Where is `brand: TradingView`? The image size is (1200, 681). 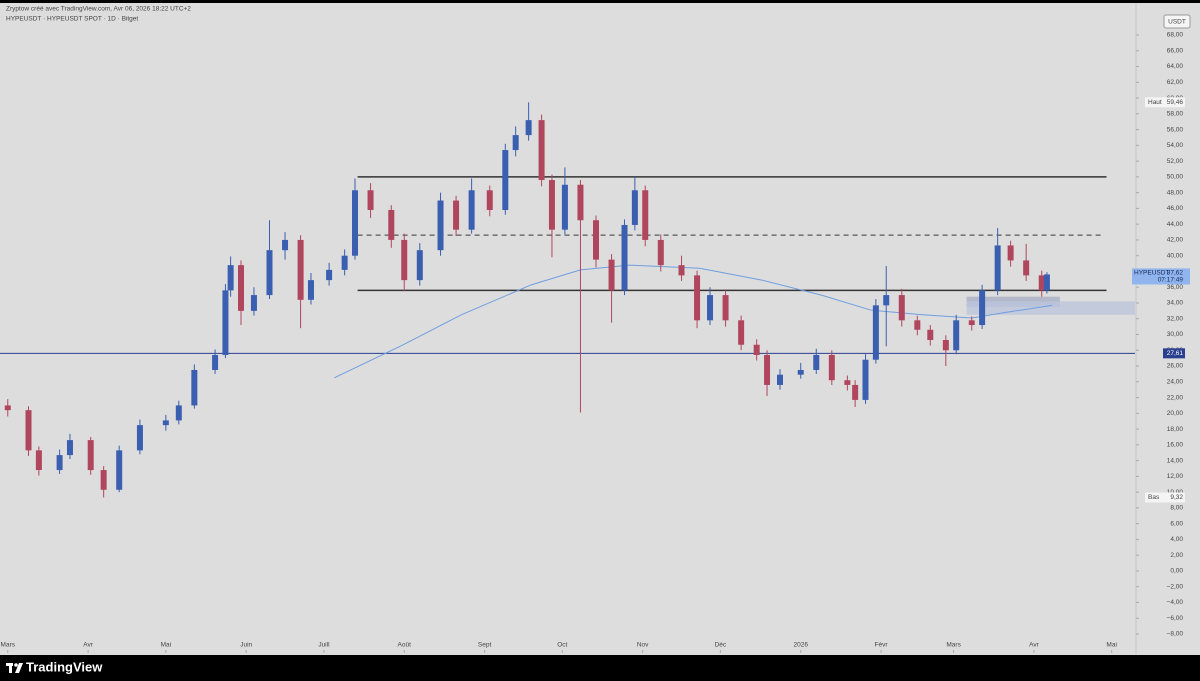
brand: TradingView is located at coordinates (64, 666).